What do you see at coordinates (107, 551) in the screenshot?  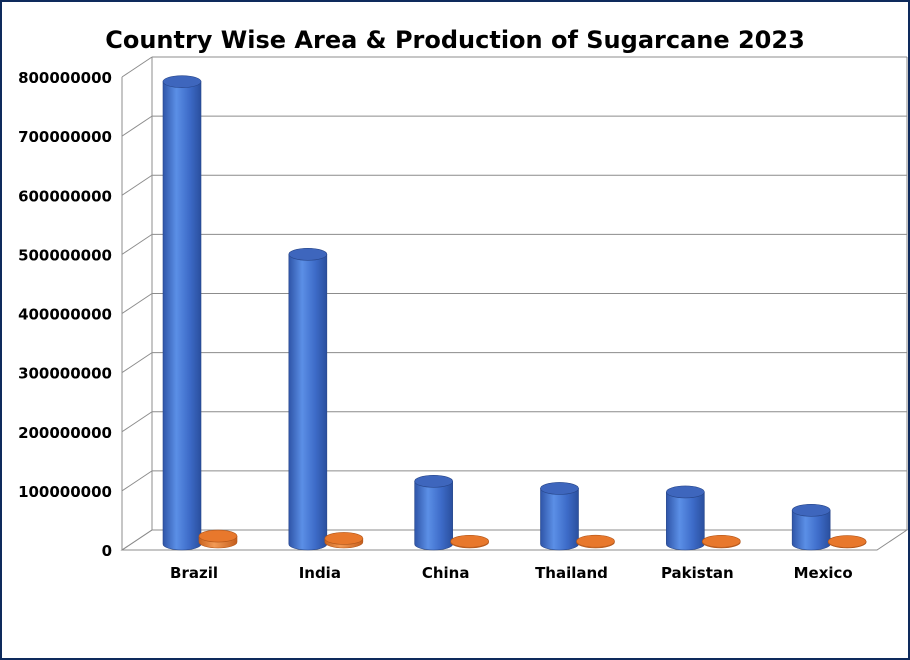 I see `y-tick-label: 0` at bounding box center [107, 551].